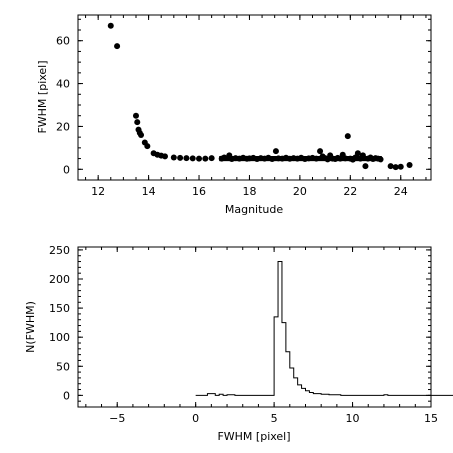  Describe the element at coordinates (42, 96) in the screenshot. I see `scatter-y-axis-label: FWHM [pixel]` at that location.